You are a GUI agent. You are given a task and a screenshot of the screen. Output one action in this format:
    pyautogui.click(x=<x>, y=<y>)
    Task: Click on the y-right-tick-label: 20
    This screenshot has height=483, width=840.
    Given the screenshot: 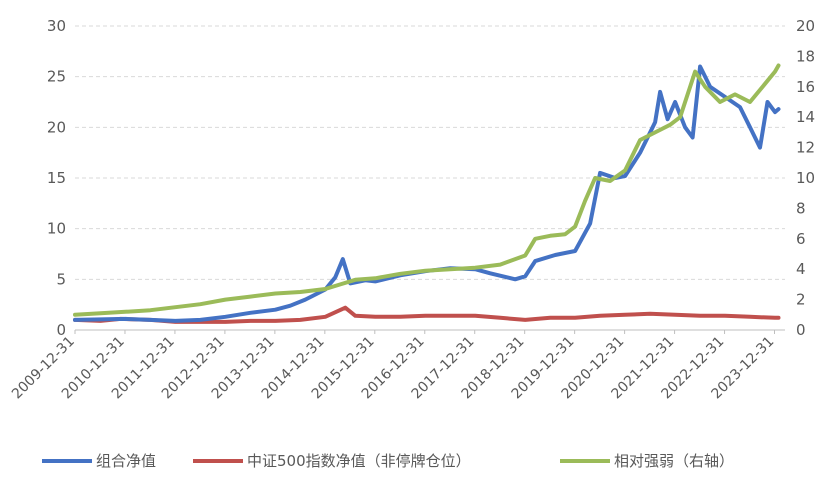 What is the action you would take?
    pyautogui.click(x=805, y=26)
    